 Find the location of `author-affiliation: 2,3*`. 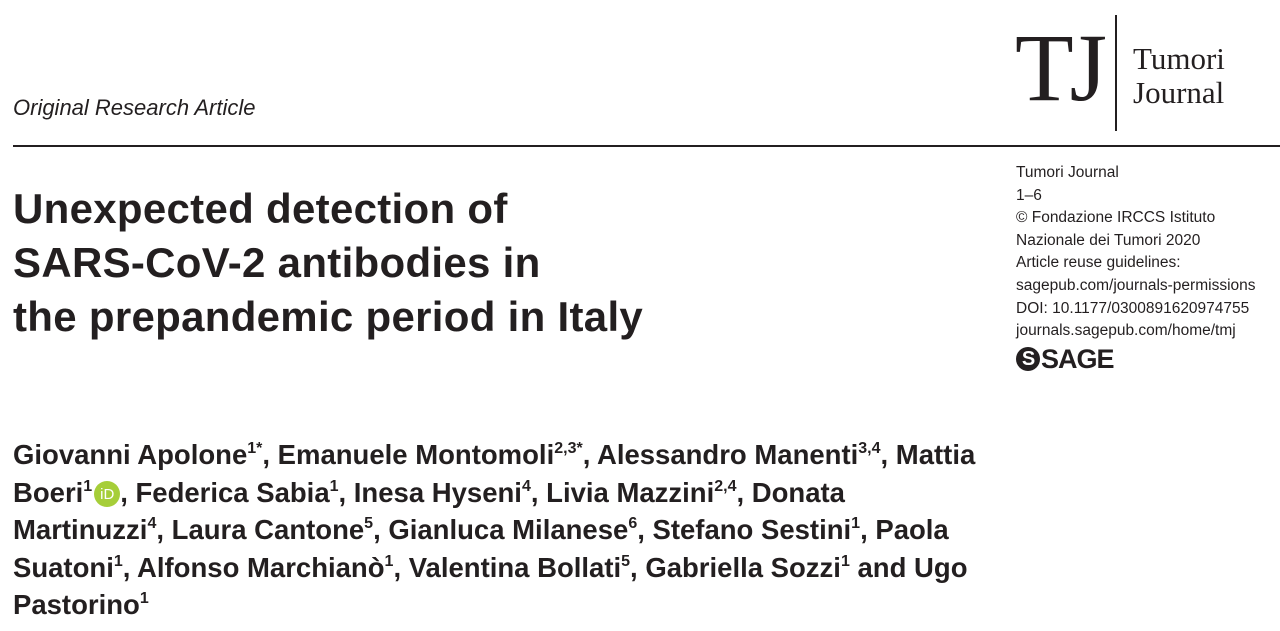

author-affiliation: 2,3* is located at coordinates (568, 448).